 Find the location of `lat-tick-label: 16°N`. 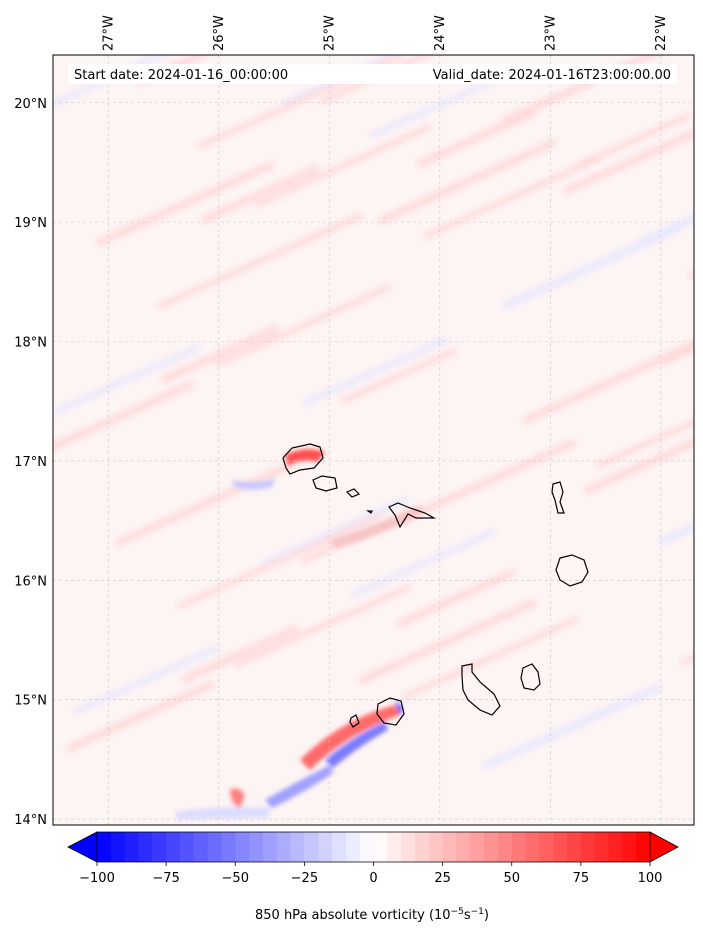

lat-tick-label: 16°N is located at coordinates (30, 581).